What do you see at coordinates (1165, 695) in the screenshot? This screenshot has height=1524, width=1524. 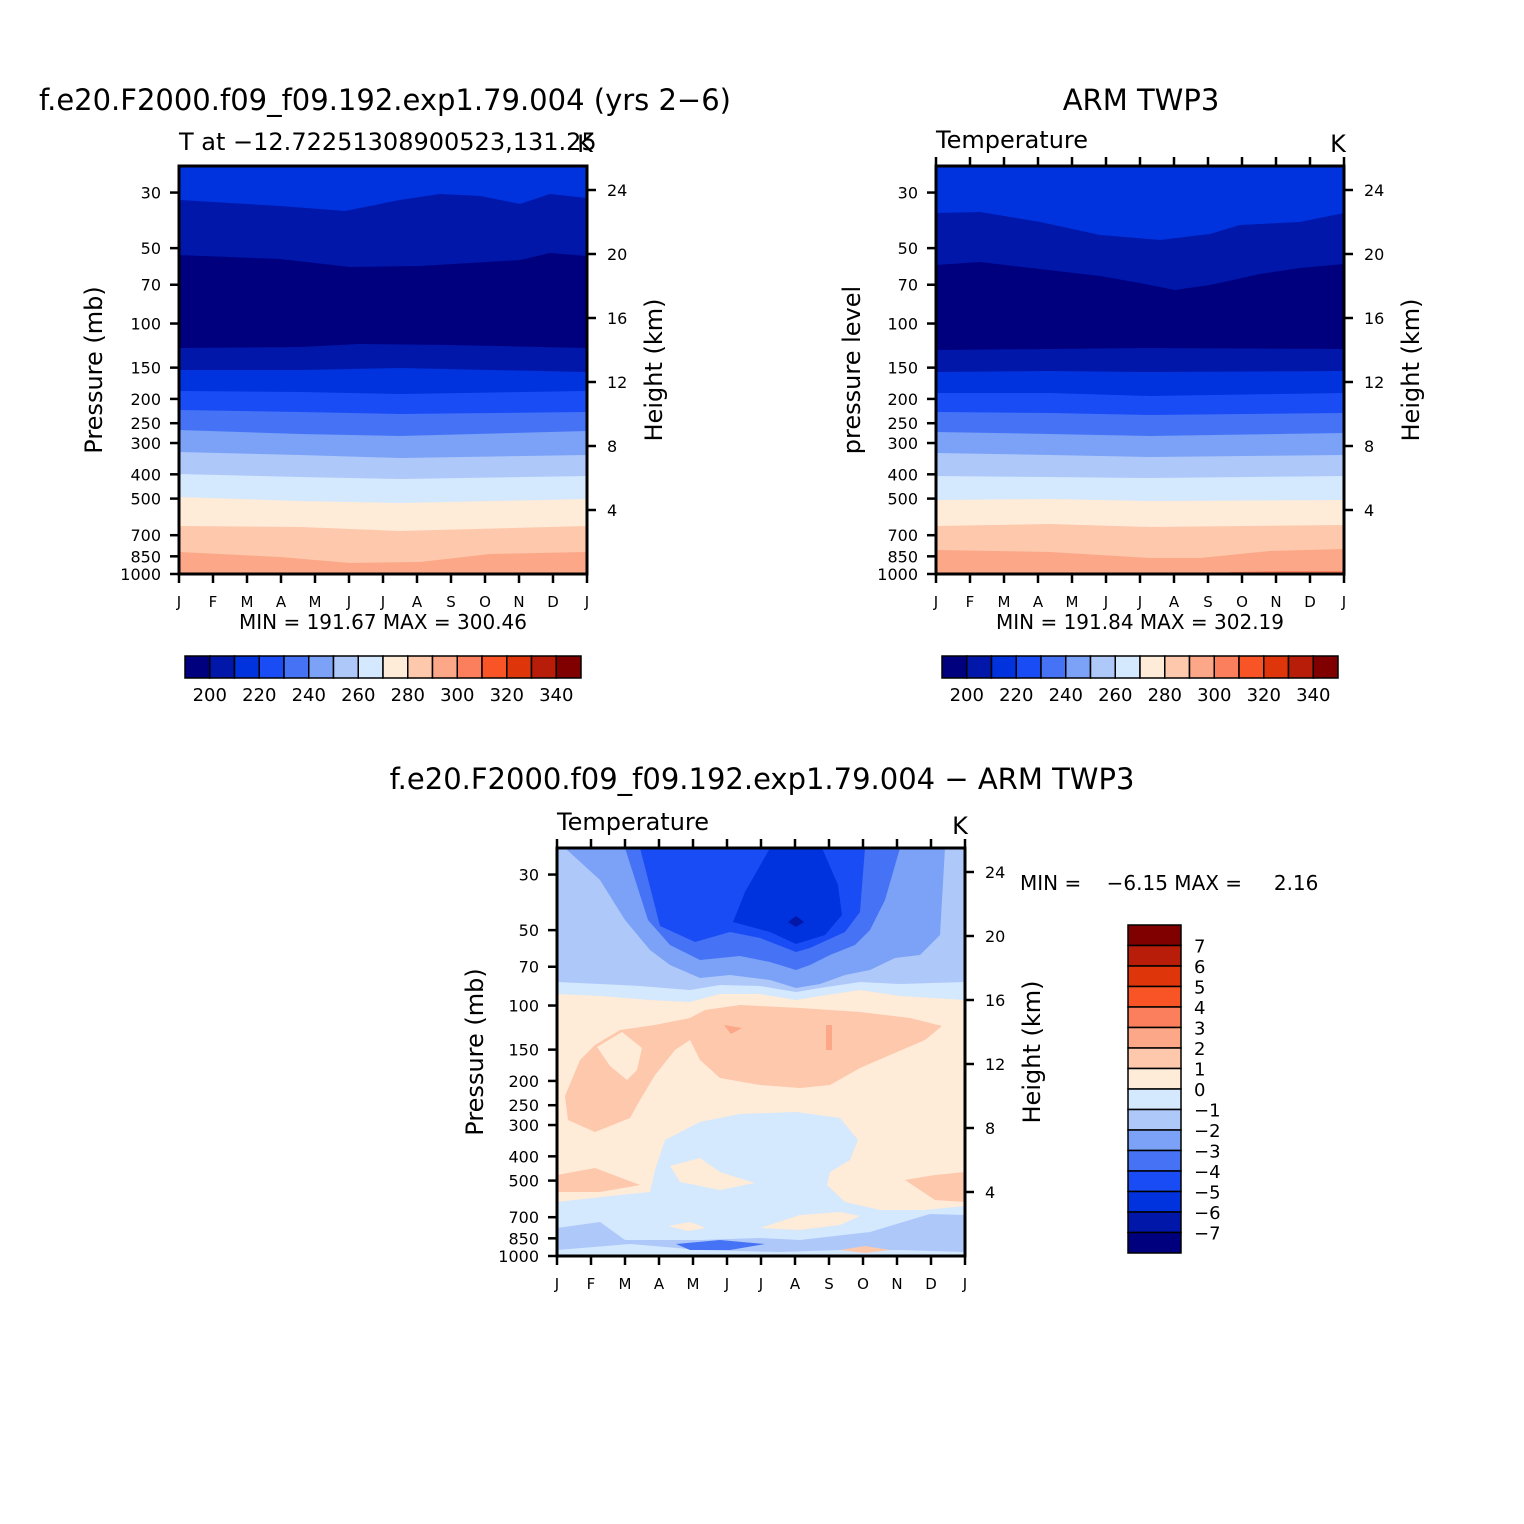 I see `colorbar-label: 280` at bounding box center [1165, 695].